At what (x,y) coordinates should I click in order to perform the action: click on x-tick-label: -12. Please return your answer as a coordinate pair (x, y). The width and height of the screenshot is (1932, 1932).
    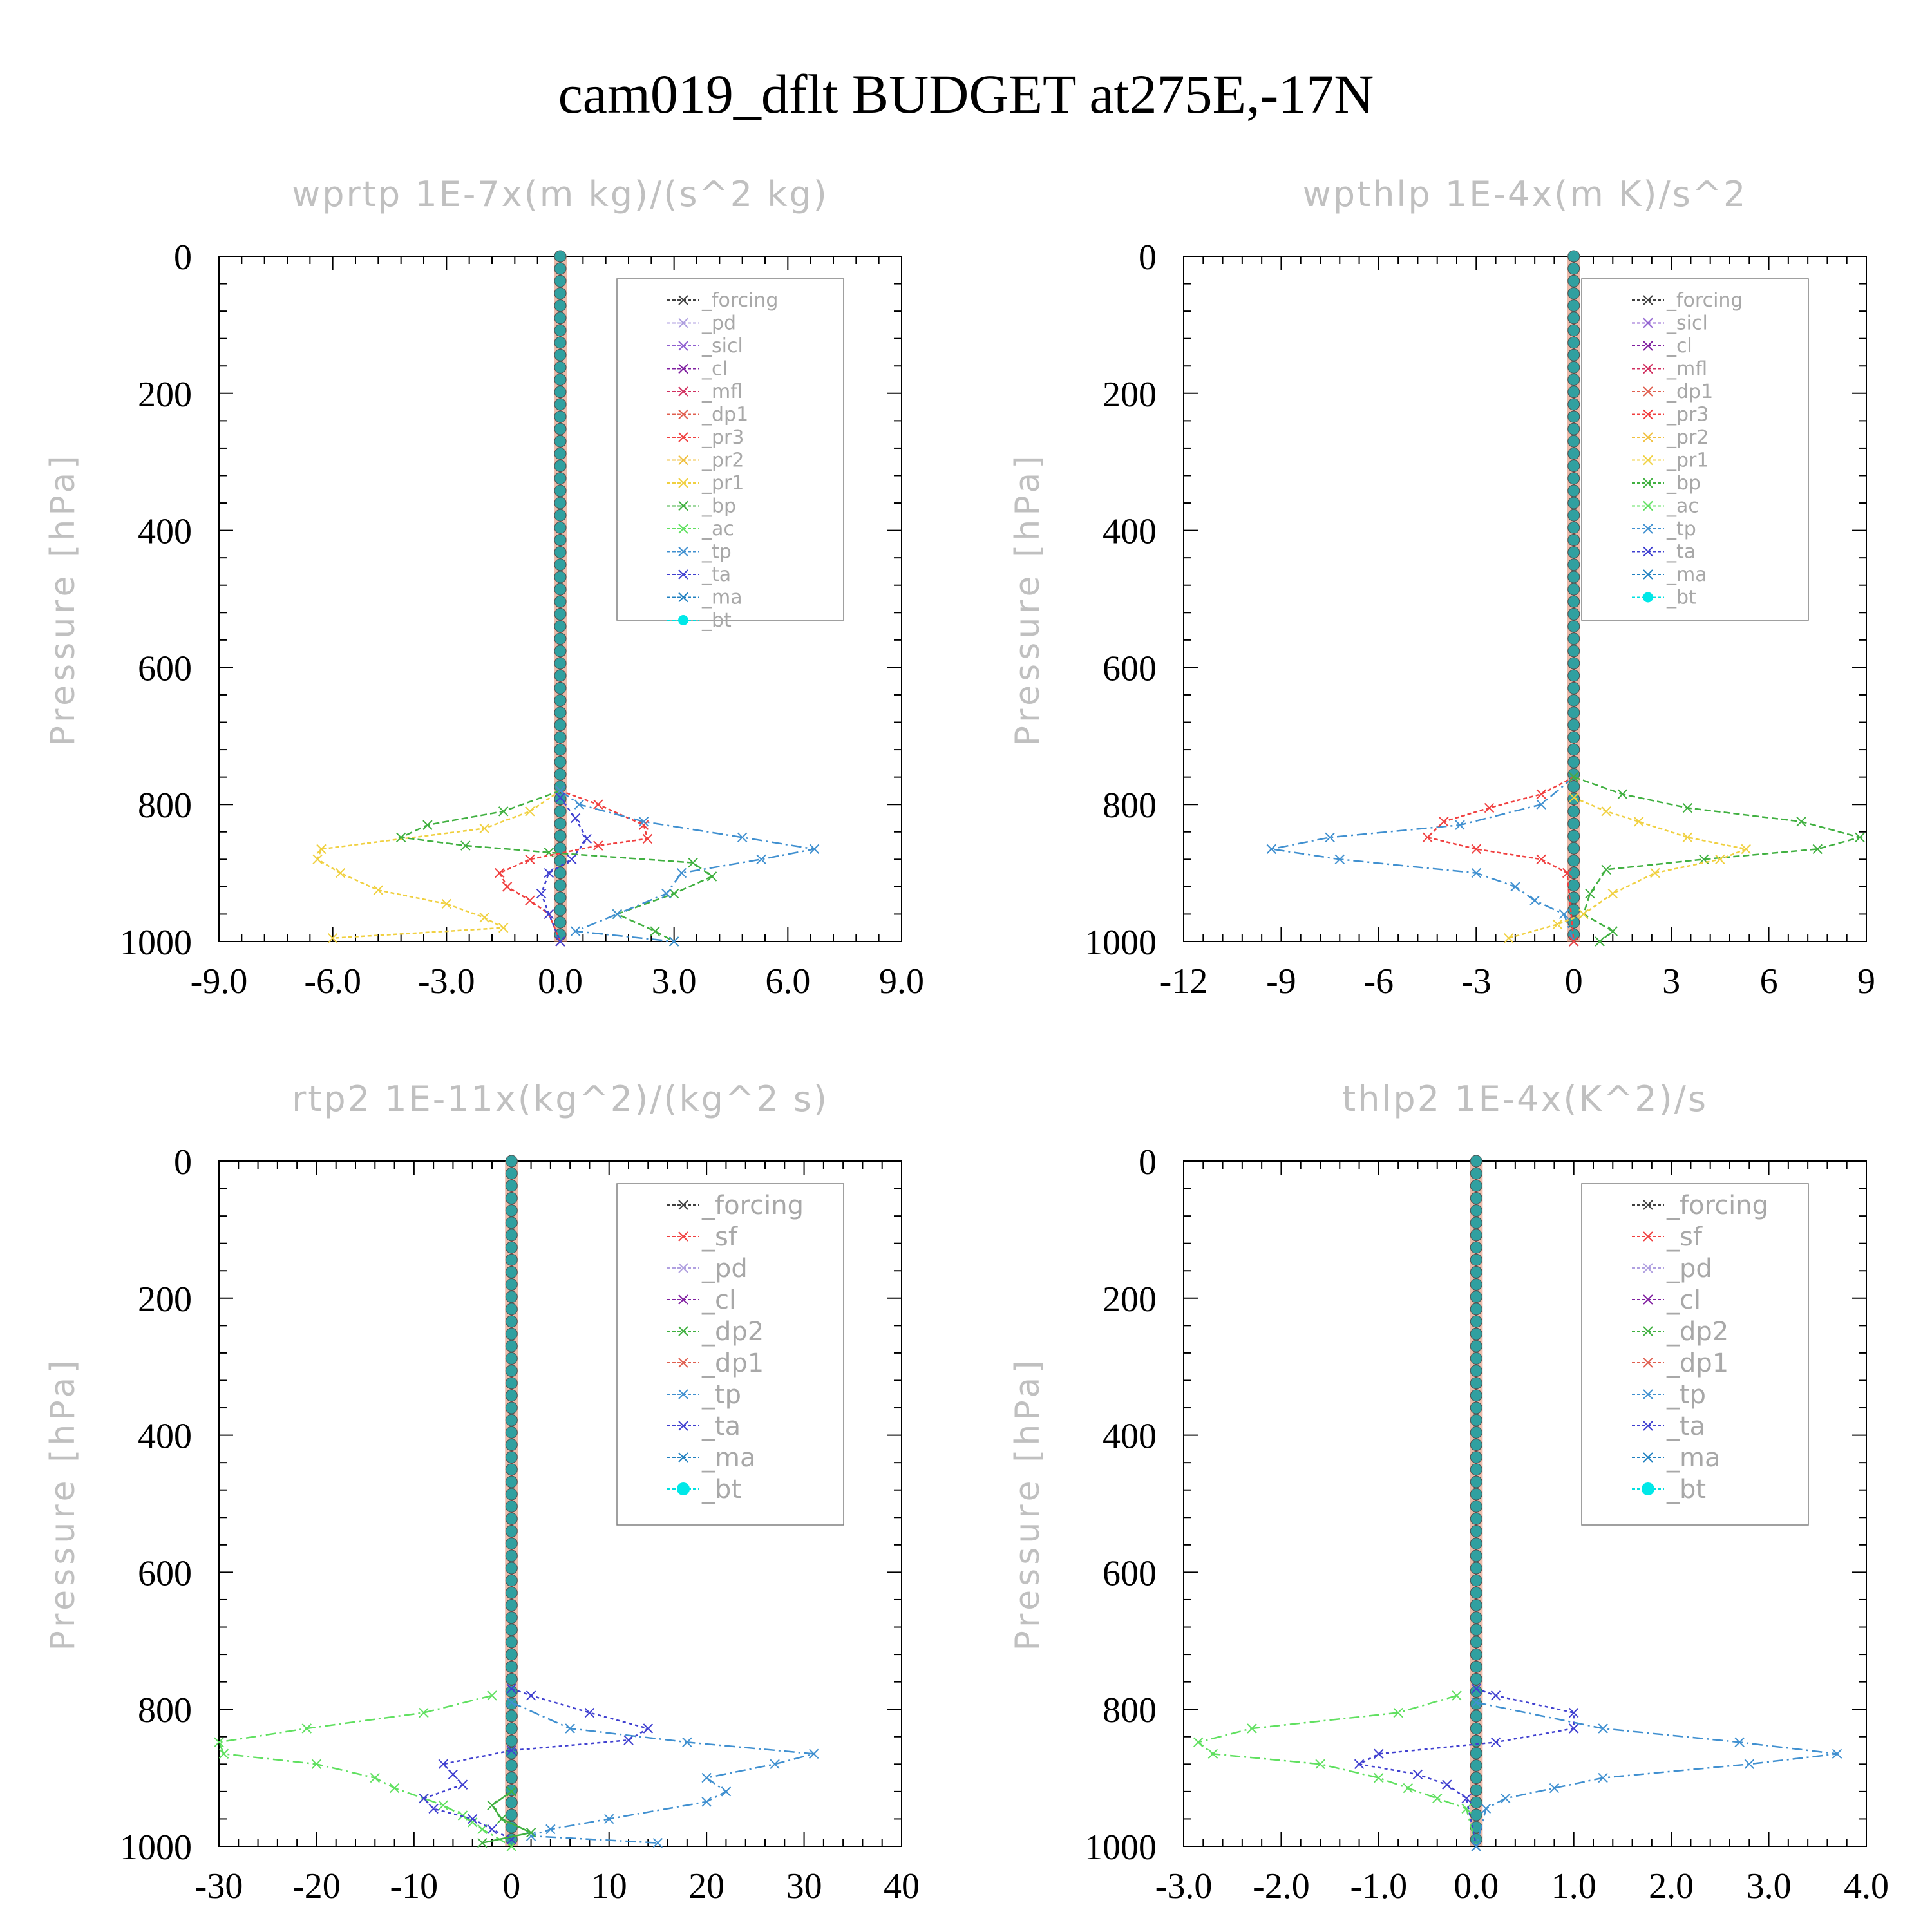
    Looking at the image, I should click on (1184, 981).